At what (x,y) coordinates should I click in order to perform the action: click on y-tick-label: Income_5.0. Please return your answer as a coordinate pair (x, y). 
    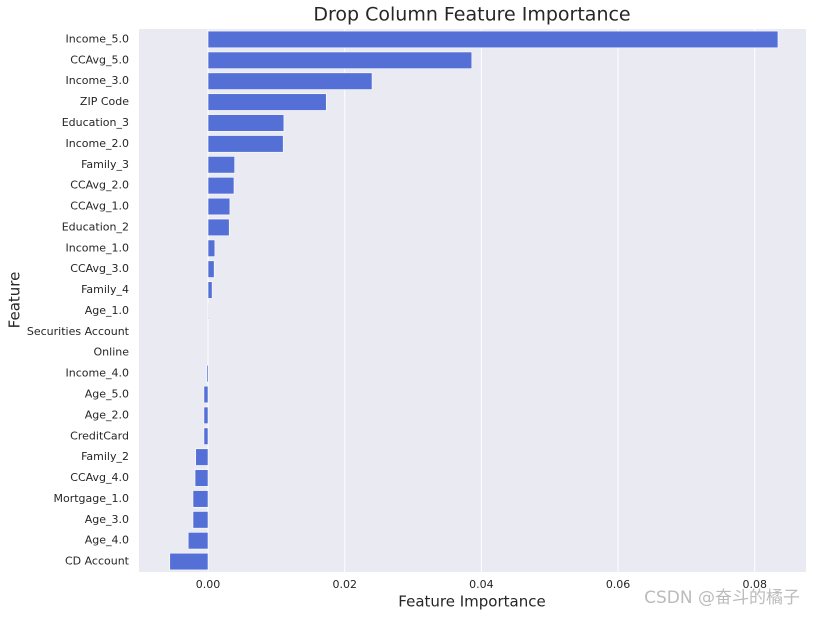
    Looking at the image, I should click on (97, 38).